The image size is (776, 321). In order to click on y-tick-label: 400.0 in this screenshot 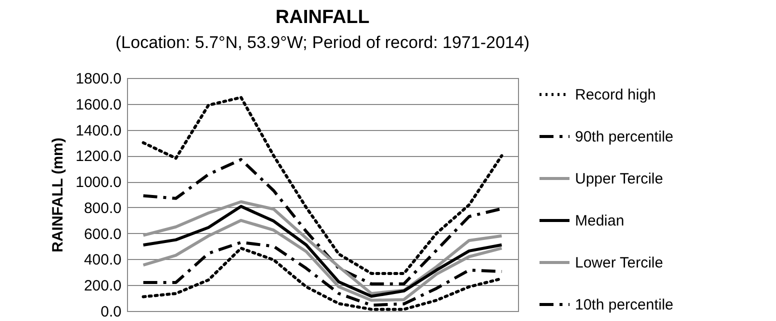, I will do `click(103, 260)`.